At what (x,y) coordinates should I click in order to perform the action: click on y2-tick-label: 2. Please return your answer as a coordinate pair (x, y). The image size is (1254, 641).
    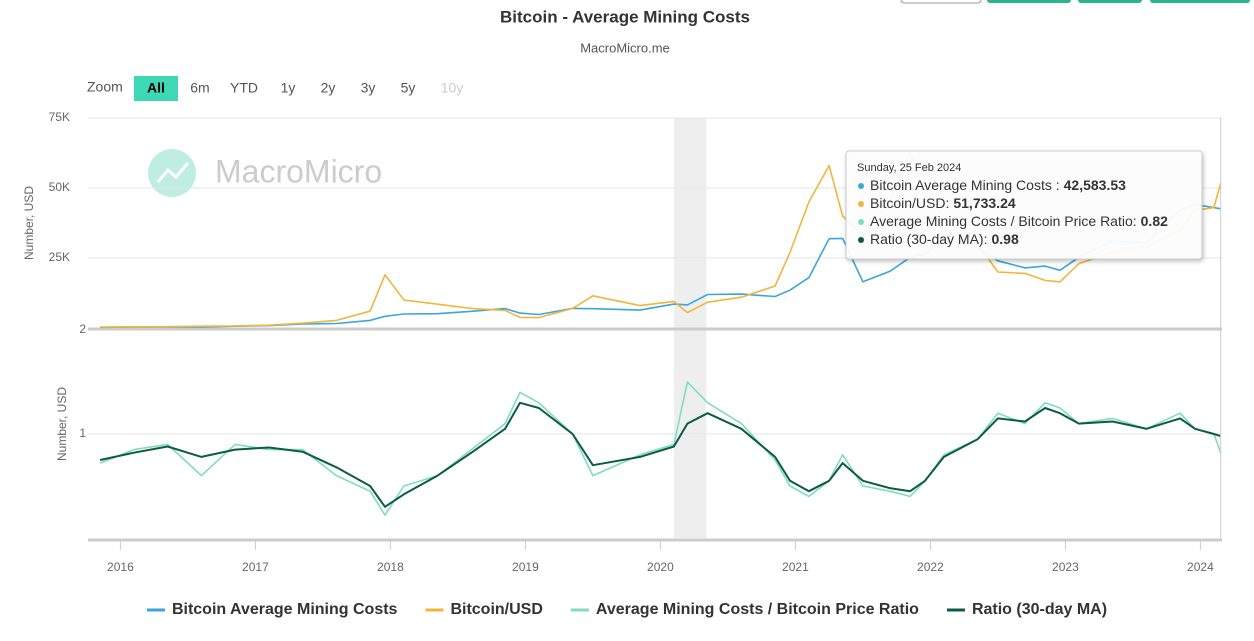
    Looking at the image, I should click on (82, 329).